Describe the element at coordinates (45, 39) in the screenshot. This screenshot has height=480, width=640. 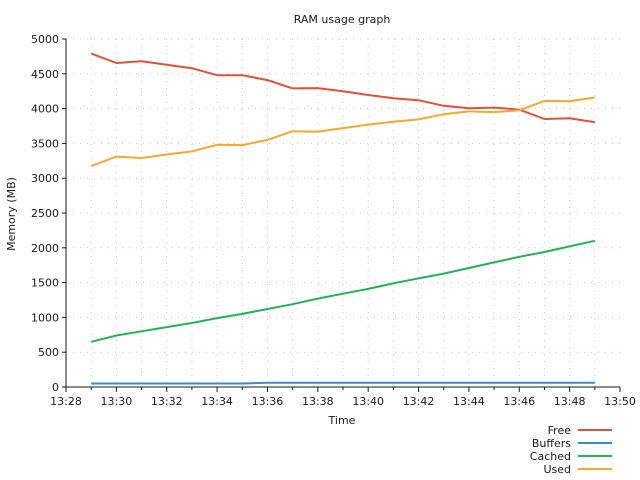
I see `y-tick-label: 5000` at that location.